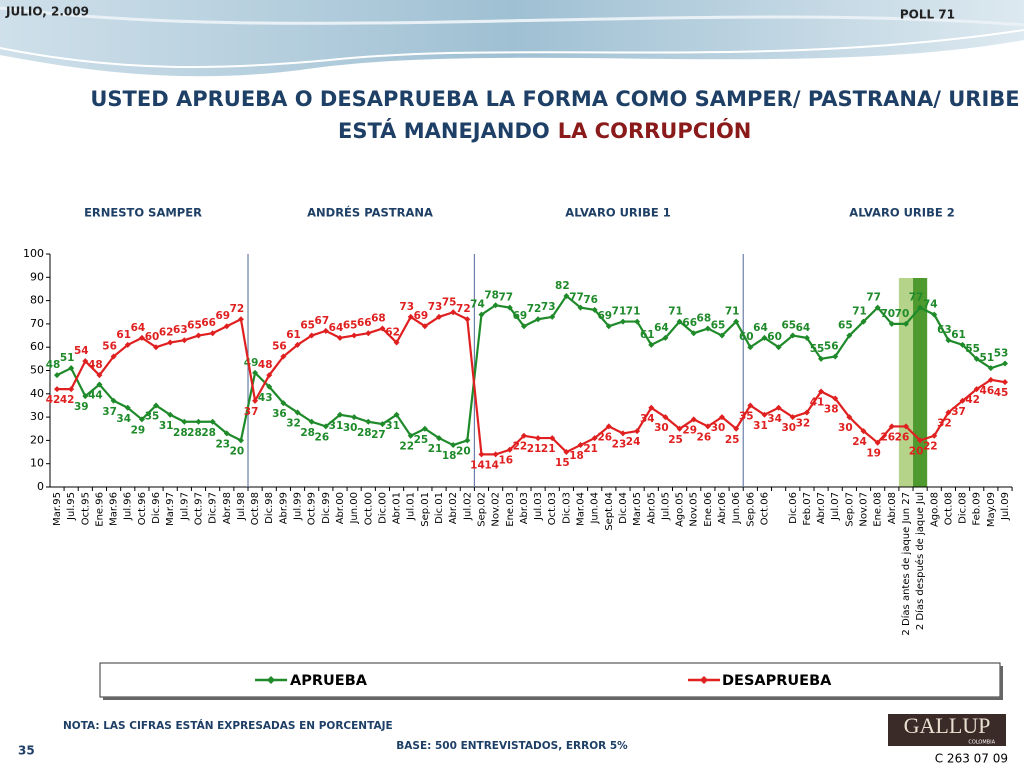 This screenshot has width=1024, height=768. I want to click on highlight-band, so click(920, 382).